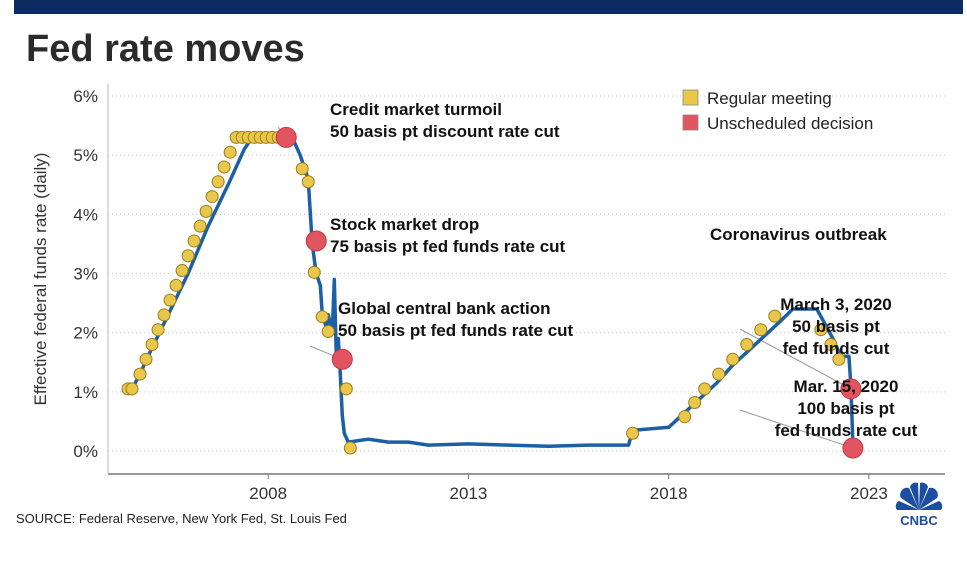  What do you see at coordinates (568, 488) in the screenshot?
I see `x-tick-labels: 2008 2013 2018 2023` at bounding box center [568, 488].